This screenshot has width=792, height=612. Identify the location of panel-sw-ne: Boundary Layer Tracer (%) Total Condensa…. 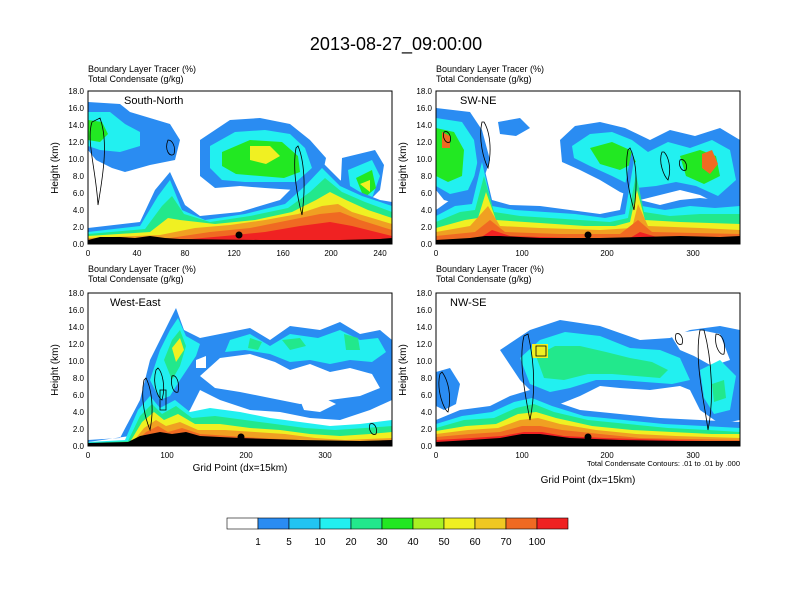
(569, 161).